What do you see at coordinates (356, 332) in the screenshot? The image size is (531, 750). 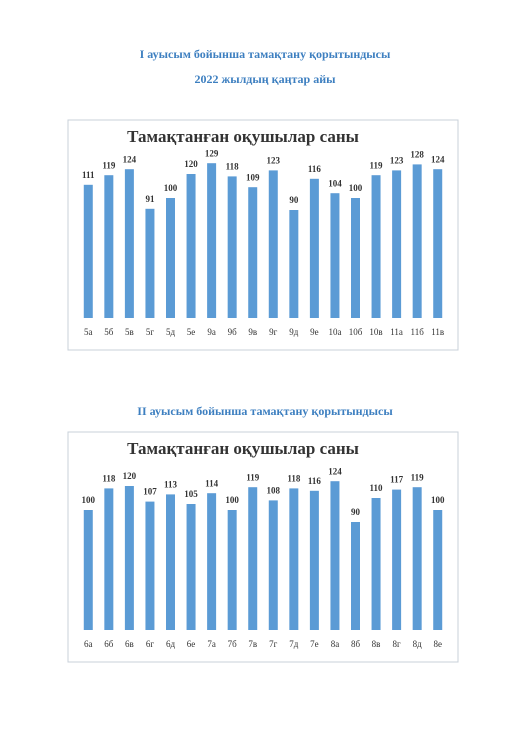 I see `category-label: 10б` at bounding box center [356, 332].